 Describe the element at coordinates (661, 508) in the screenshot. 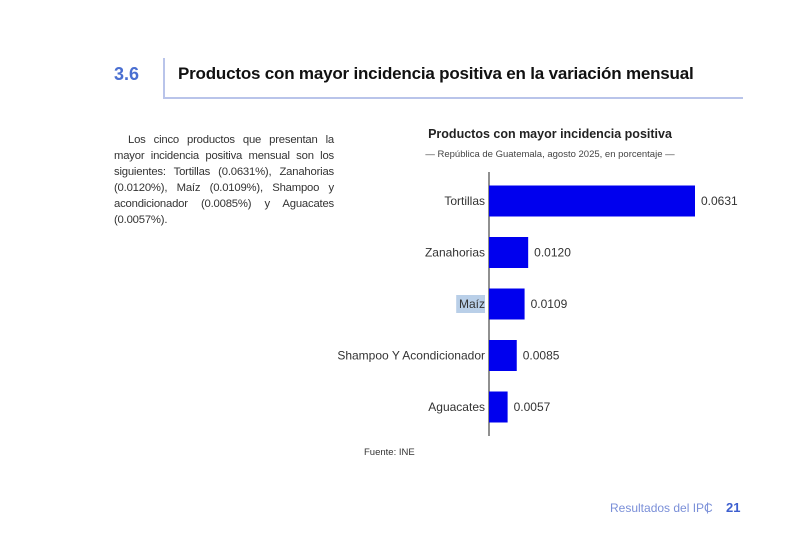

I see `footer-section-label: Resultados del IPC` at that location.